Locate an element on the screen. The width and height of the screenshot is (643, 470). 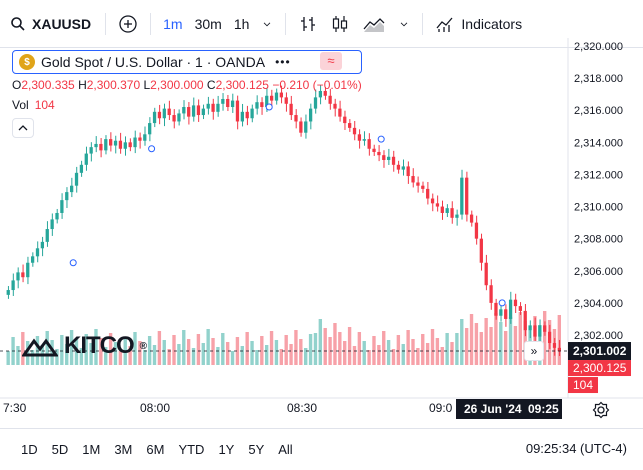
current-price-label: 2,301.002 is located at coordinates (600, 351).